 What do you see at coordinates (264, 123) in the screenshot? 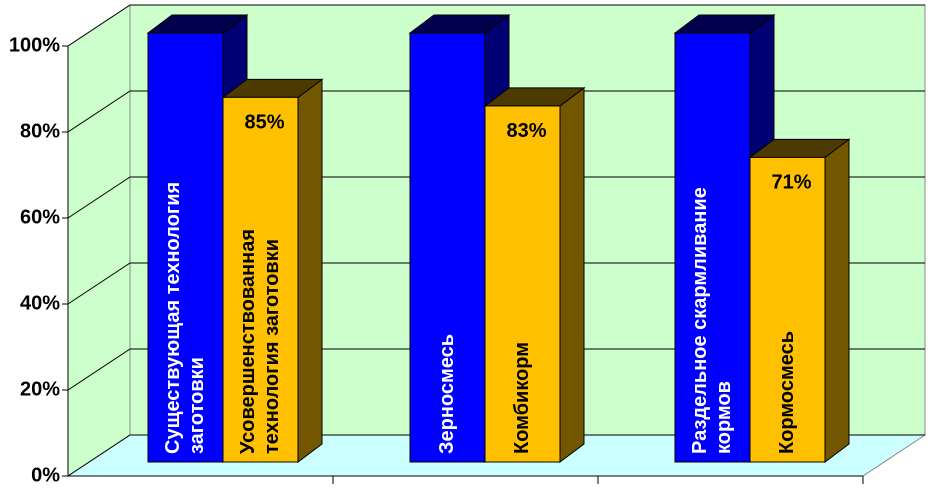
I see `value-label: 85%` at bounding box center [264, 123].